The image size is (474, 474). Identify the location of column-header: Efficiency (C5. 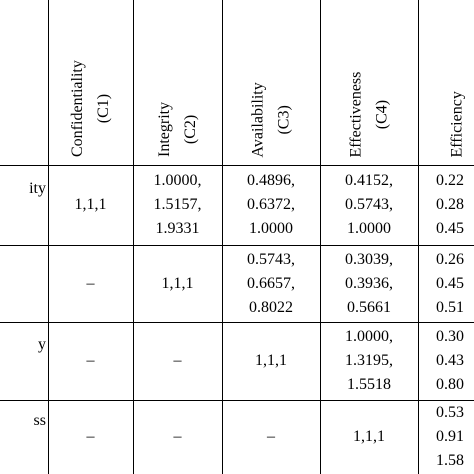
(446, 82).